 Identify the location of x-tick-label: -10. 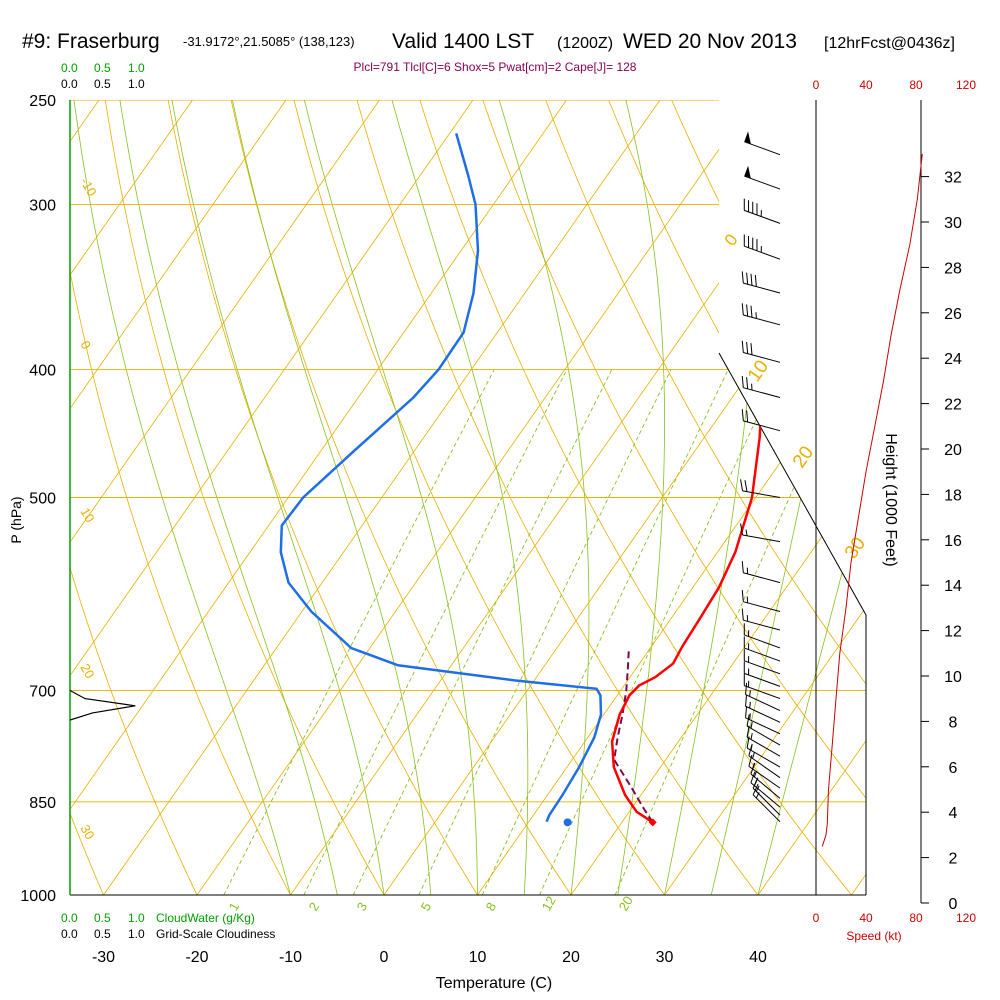
(290, 957).